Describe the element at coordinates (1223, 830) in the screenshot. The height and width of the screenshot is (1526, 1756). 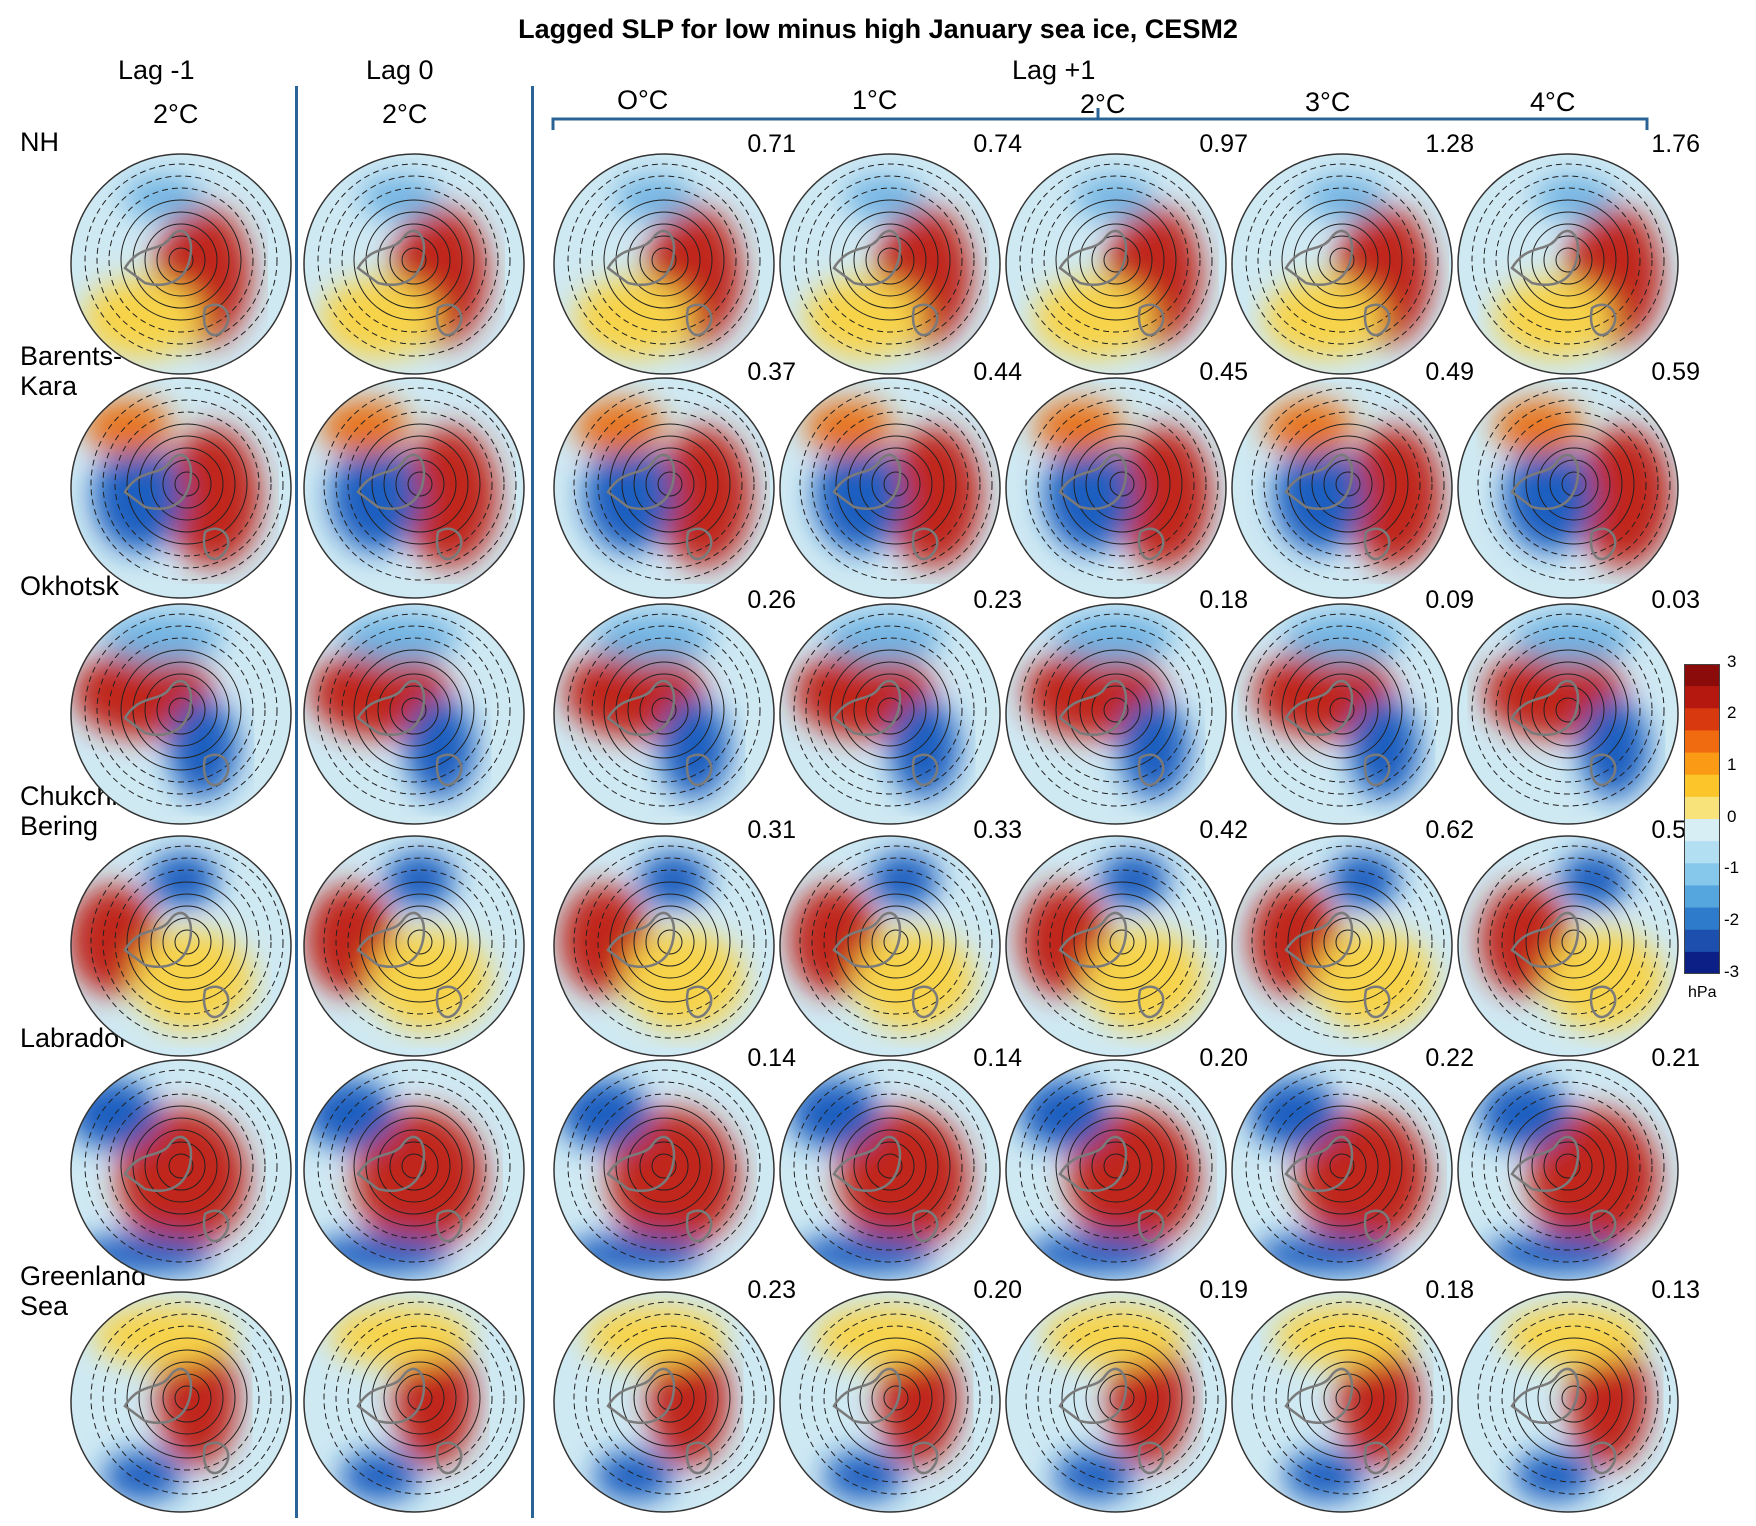
I see `value-r3-c2: 0.42` at that location.